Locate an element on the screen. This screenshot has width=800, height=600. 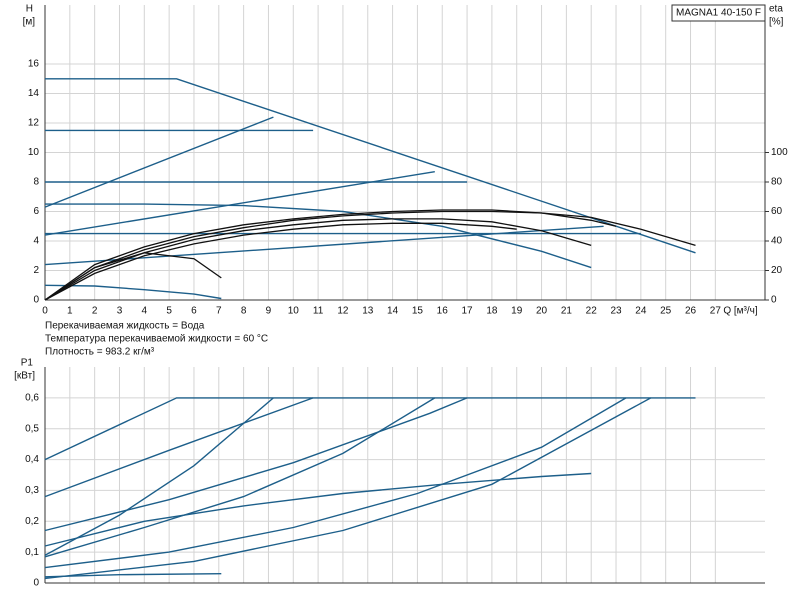
y2-tick-label: 0 is located at coordinates (774, 300).